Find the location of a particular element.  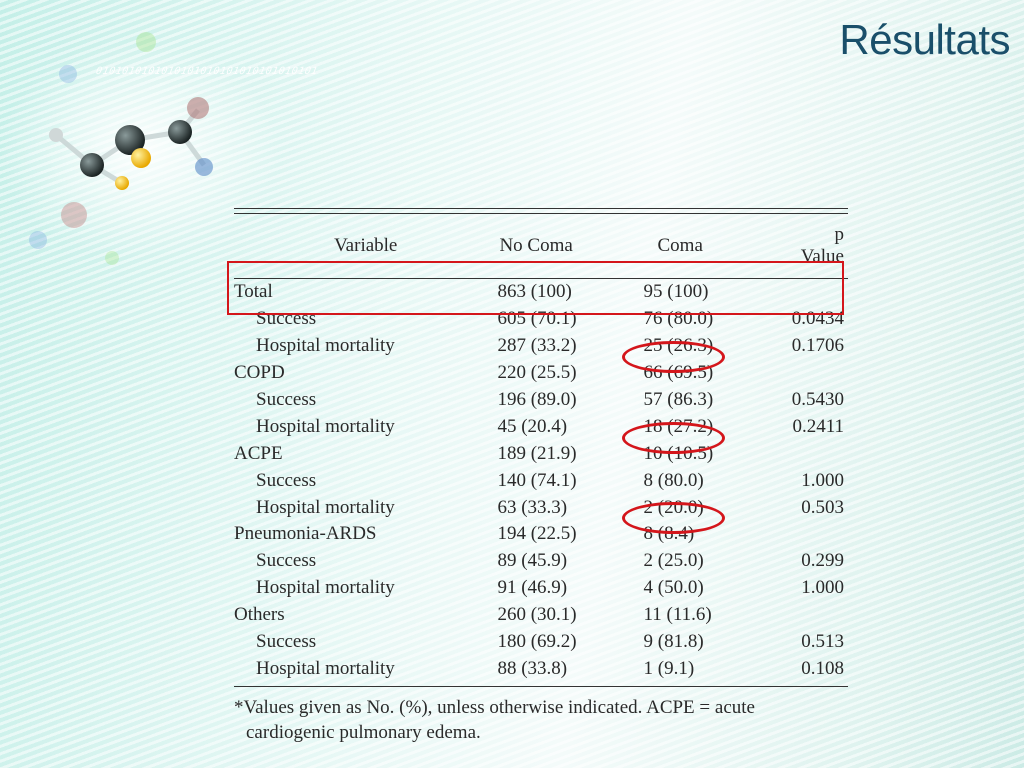

cell-p-value: 0.108 is located at coordinates (822, 668).